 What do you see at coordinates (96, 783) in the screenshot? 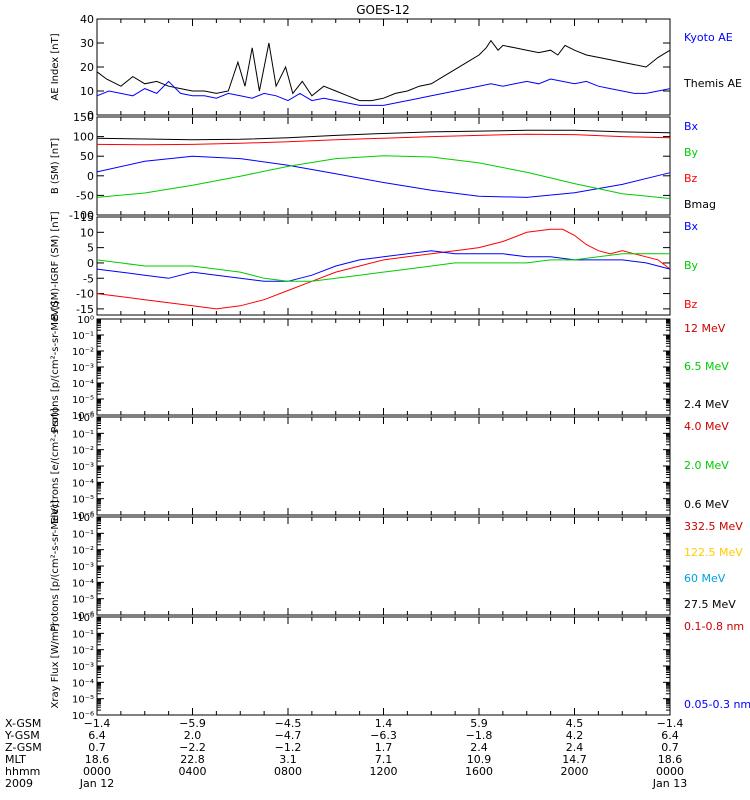
I see `table-cell: Jan 12` at bounding box center [96, 783].